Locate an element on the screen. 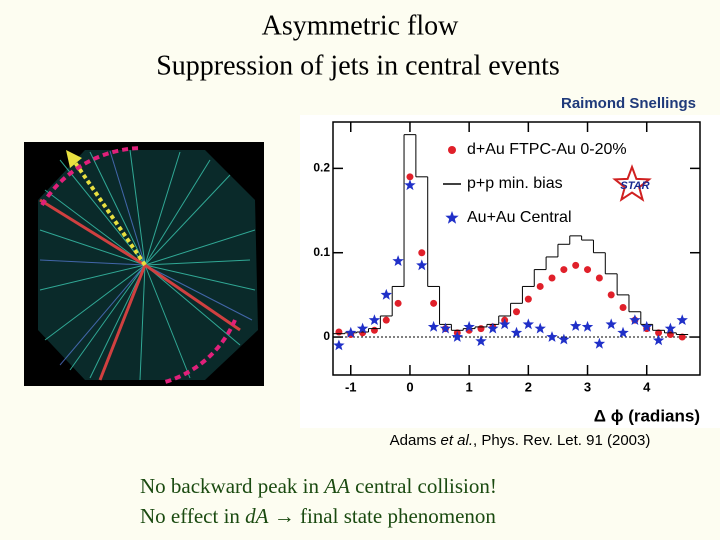 Image resolution: width=720 pixels, height=540 pixels. note: No effect in dA → final state phenomenon is located at coordinates (318, 516).